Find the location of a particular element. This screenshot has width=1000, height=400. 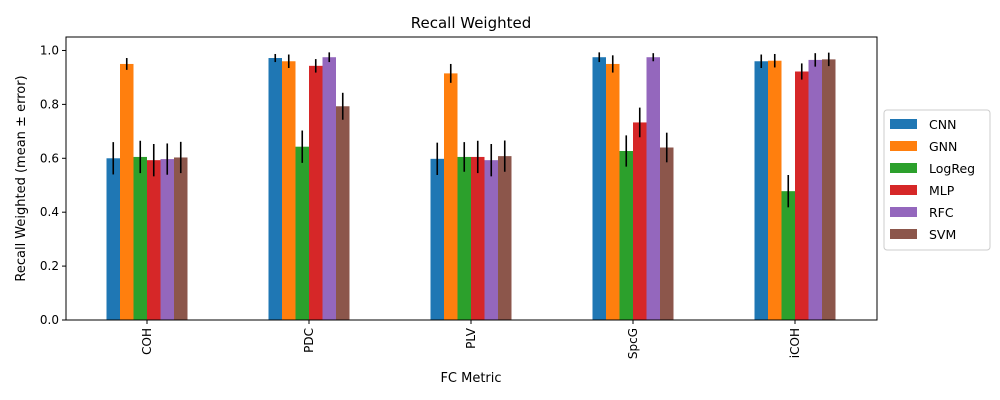

bar-svm-coh is located at coordinates (181, 238).